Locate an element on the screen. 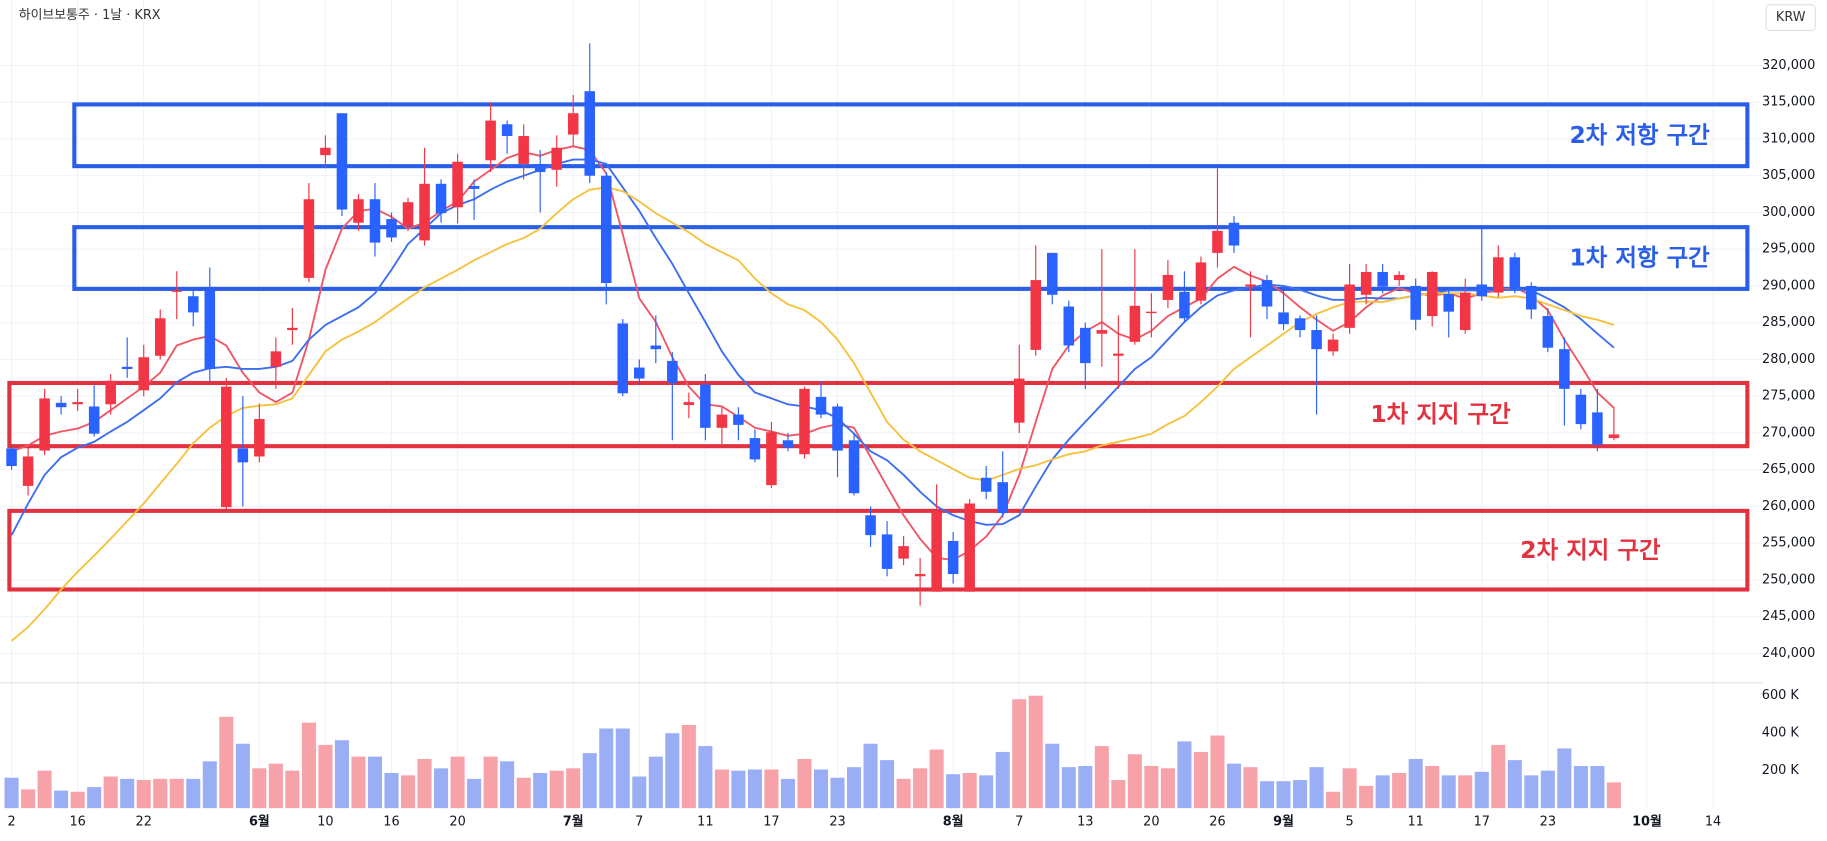 Image resolution: width=1827 pixels, height=841 pixels. y-tick-label: 290,000 is located at coordinates (1788, 285).